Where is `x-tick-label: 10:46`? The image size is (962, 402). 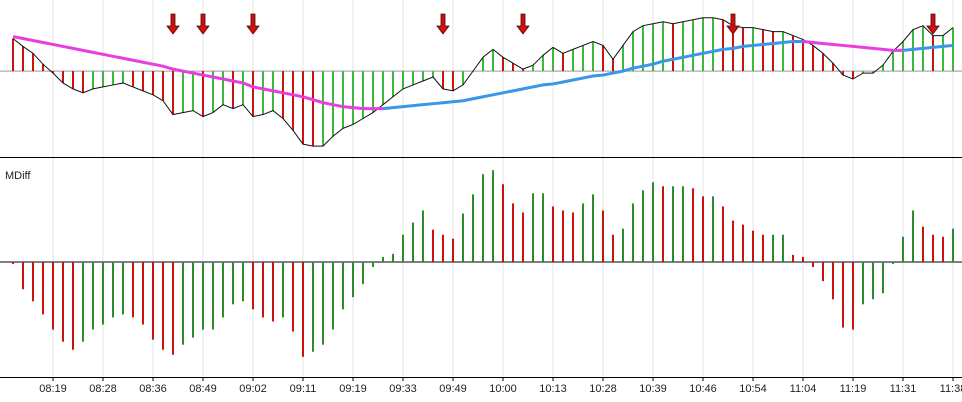 x-tick-label: 10:46 is located at coordinates (703, 389).